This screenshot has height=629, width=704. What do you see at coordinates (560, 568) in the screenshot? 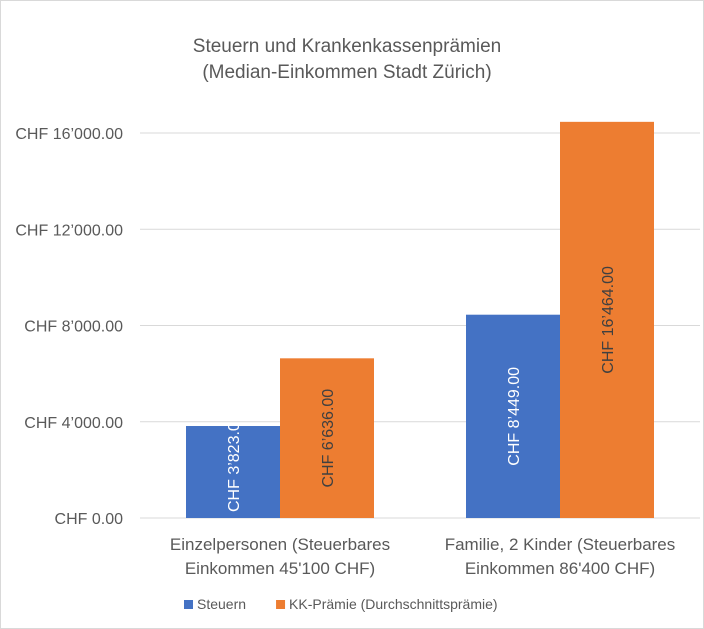
I see `x-category-label: Einkommen 86'400 CHF)` at bounding box center [560, 568].